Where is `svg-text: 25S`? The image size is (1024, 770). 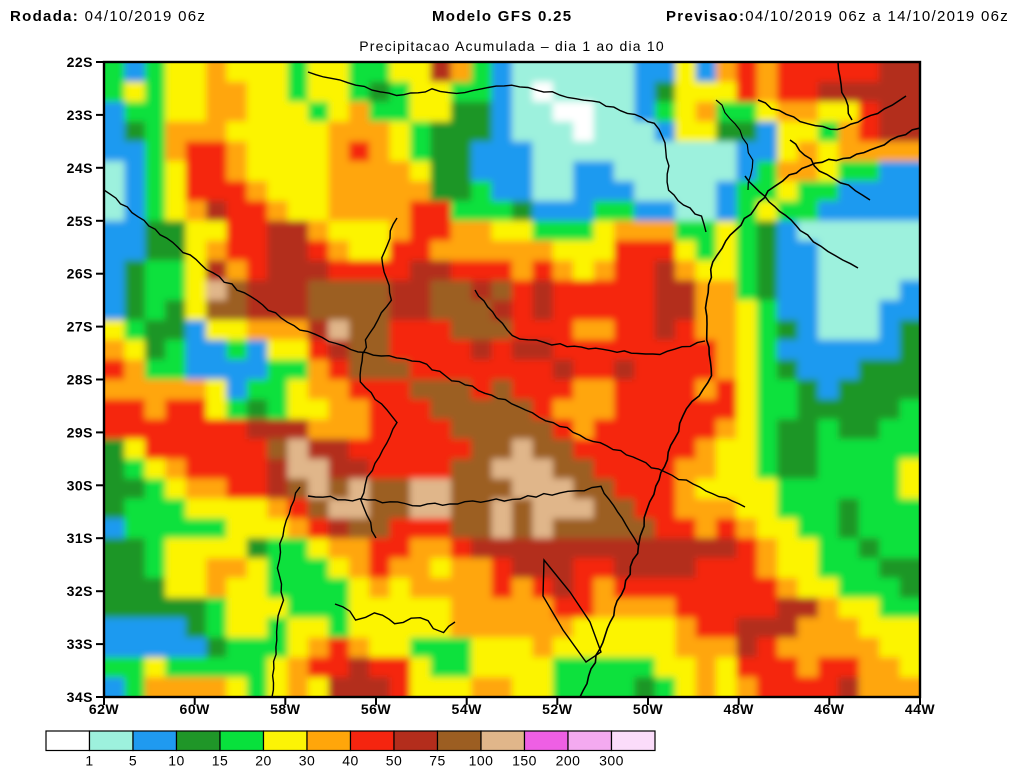
svg-text: 25S is located at coordinates (80, 221).